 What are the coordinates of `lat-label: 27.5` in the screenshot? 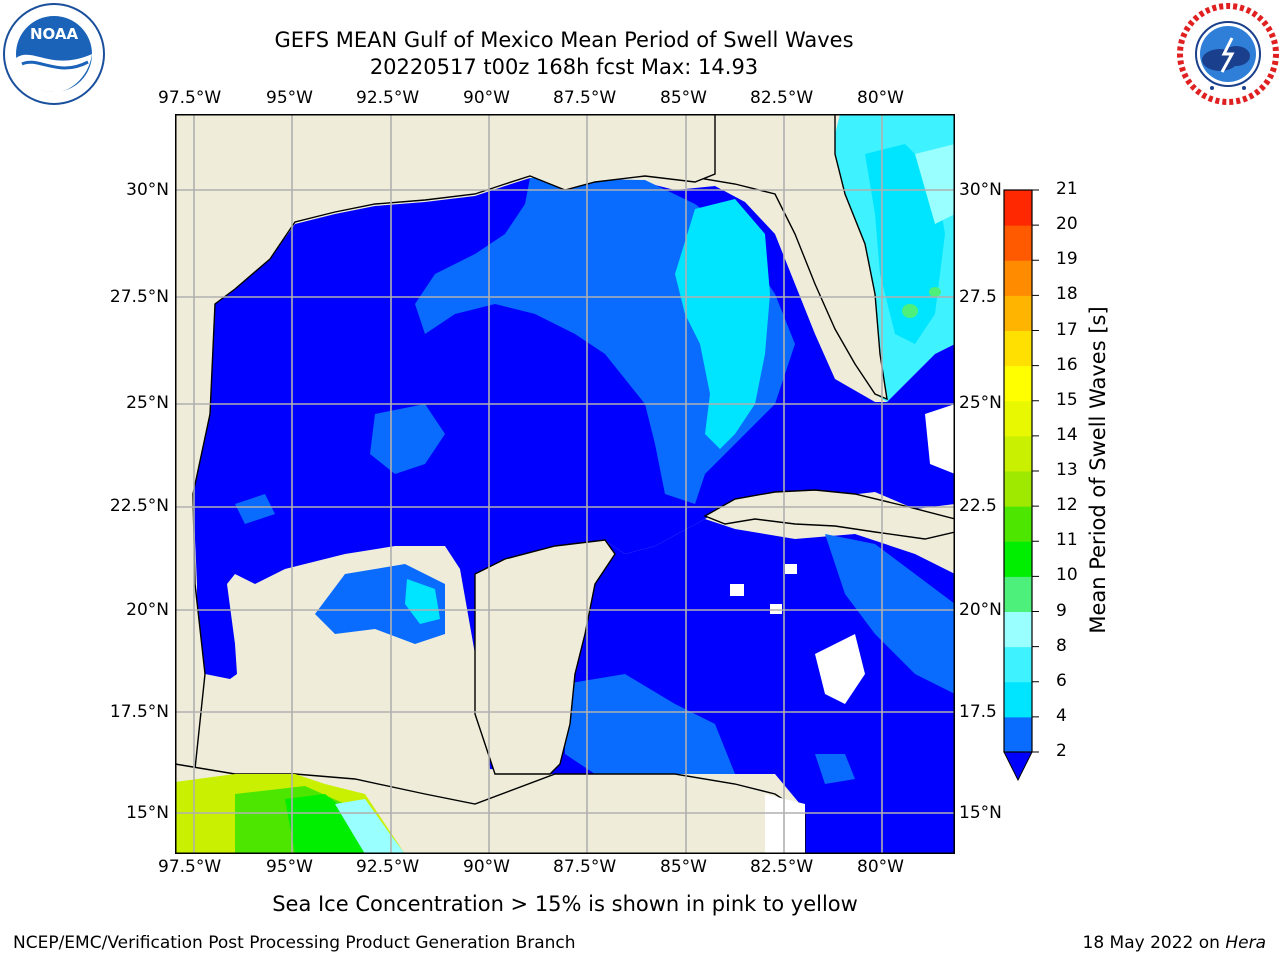 It's located at (978, 297).